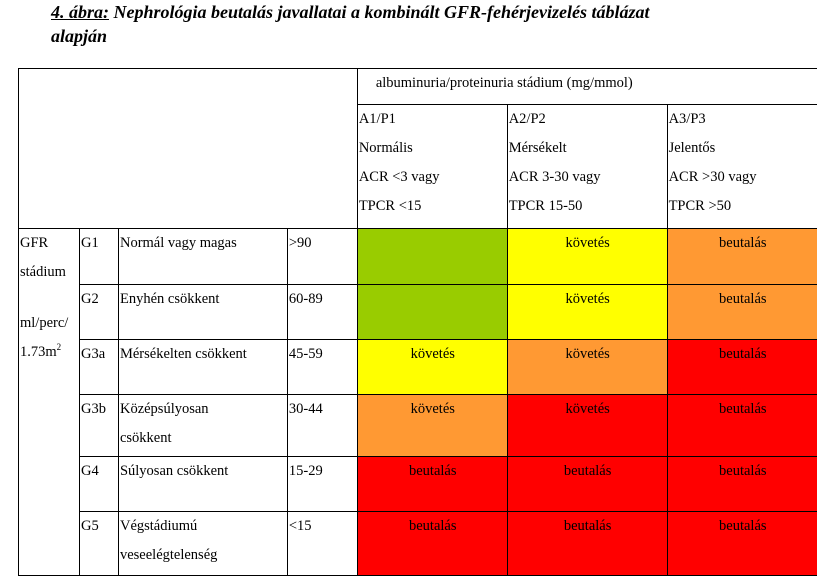 This screenshot has height=577, width=817. Describe the element at coordinates (188, 148) in the screenshot. I see `header-empty-corner` at that location.